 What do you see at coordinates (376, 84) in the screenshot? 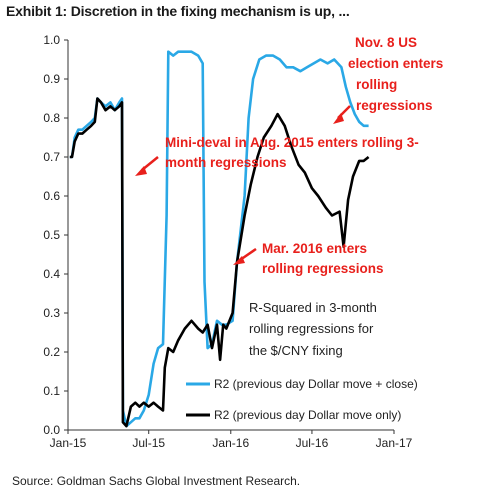
I see `annotation-election-line: rolling` at bounding box center [376, 84].